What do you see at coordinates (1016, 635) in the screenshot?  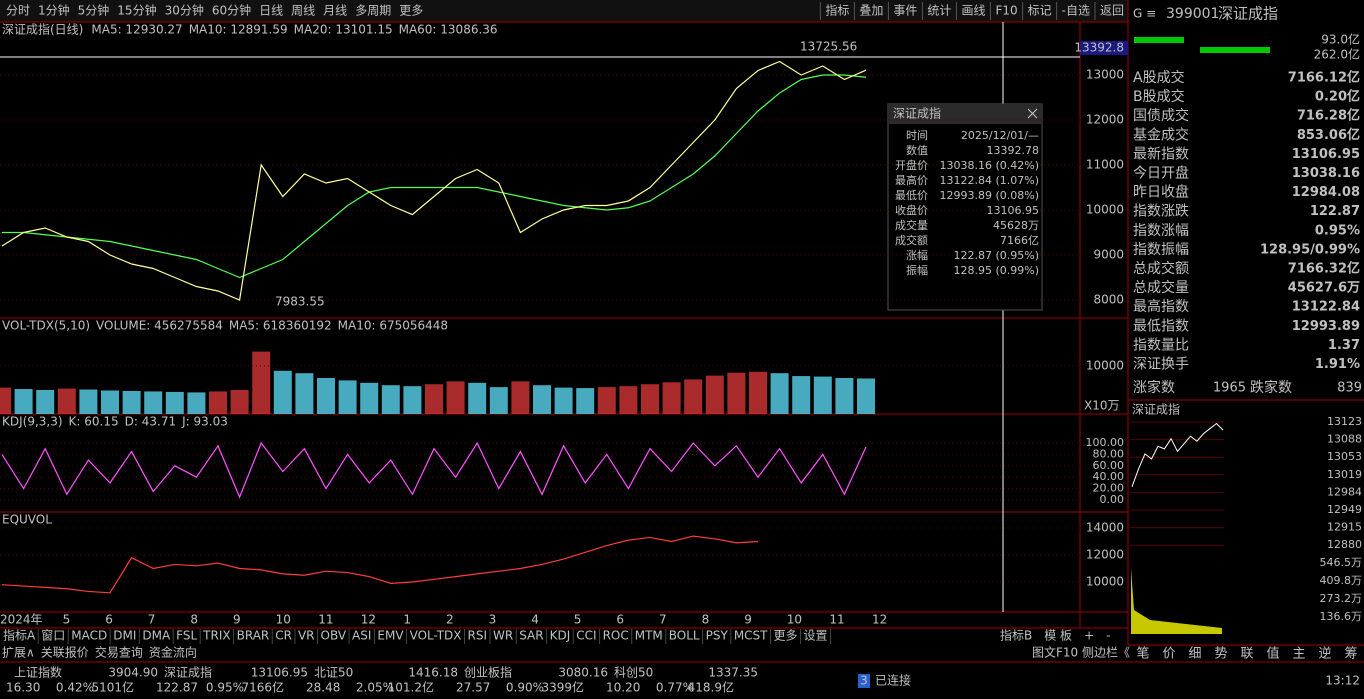 I see `indicator-tab: 指标B` at bounding box center [1016, 635].